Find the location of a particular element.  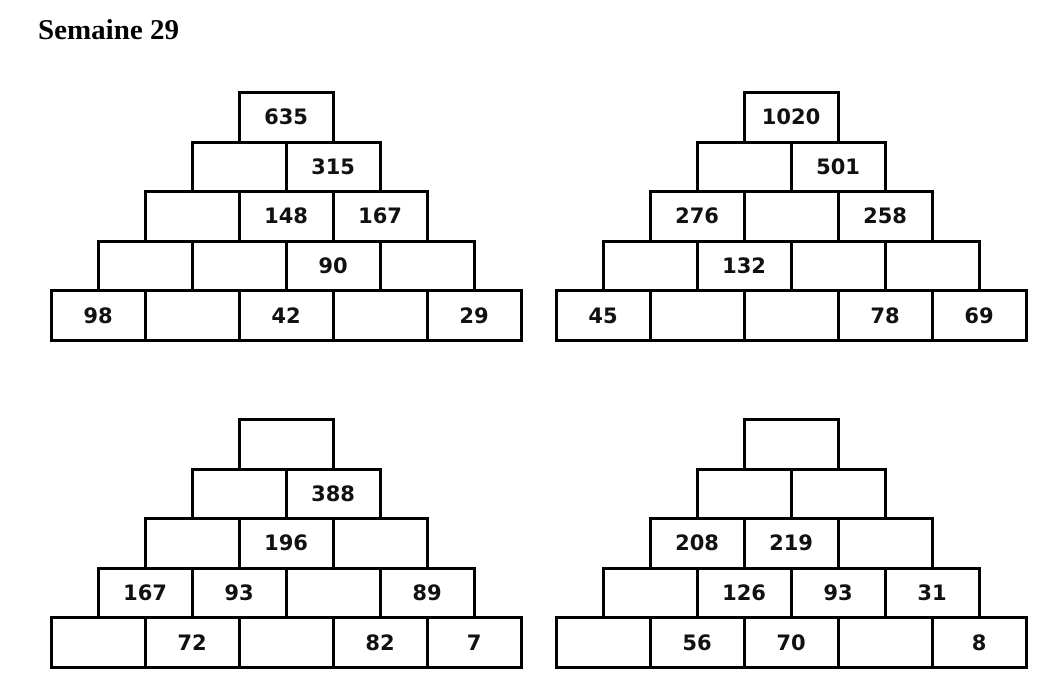

pyramid-cell: 98 is located at coordinates (98, 315).